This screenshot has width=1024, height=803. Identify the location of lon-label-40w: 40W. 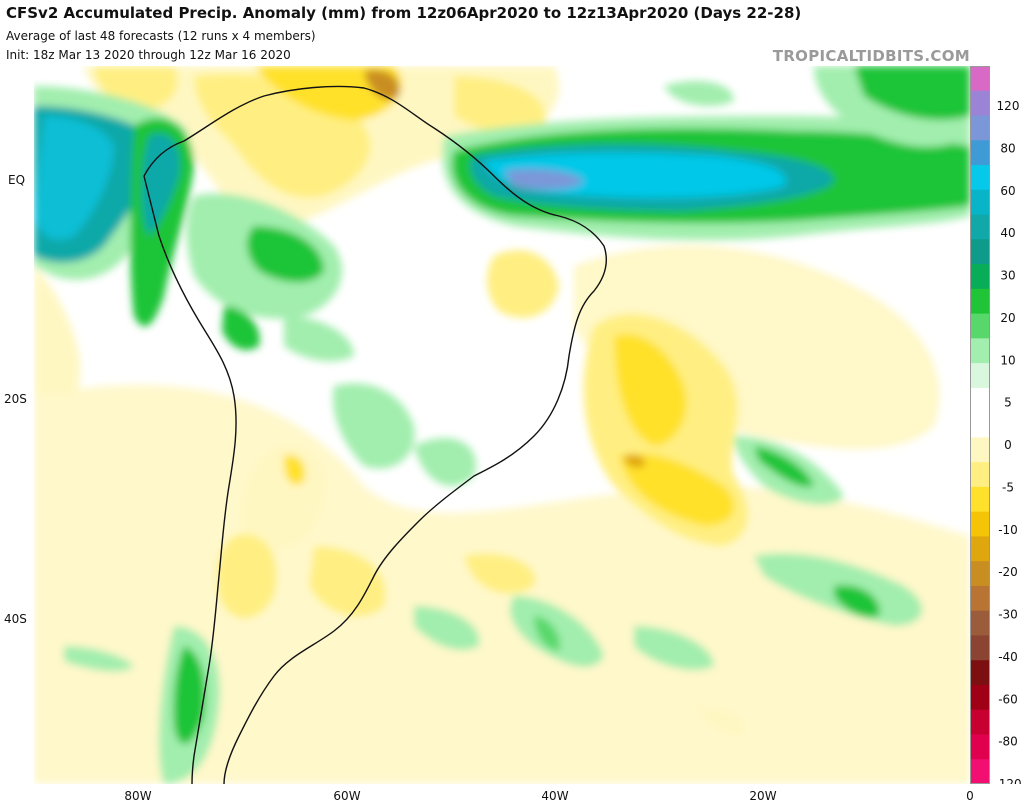
(555, 796).